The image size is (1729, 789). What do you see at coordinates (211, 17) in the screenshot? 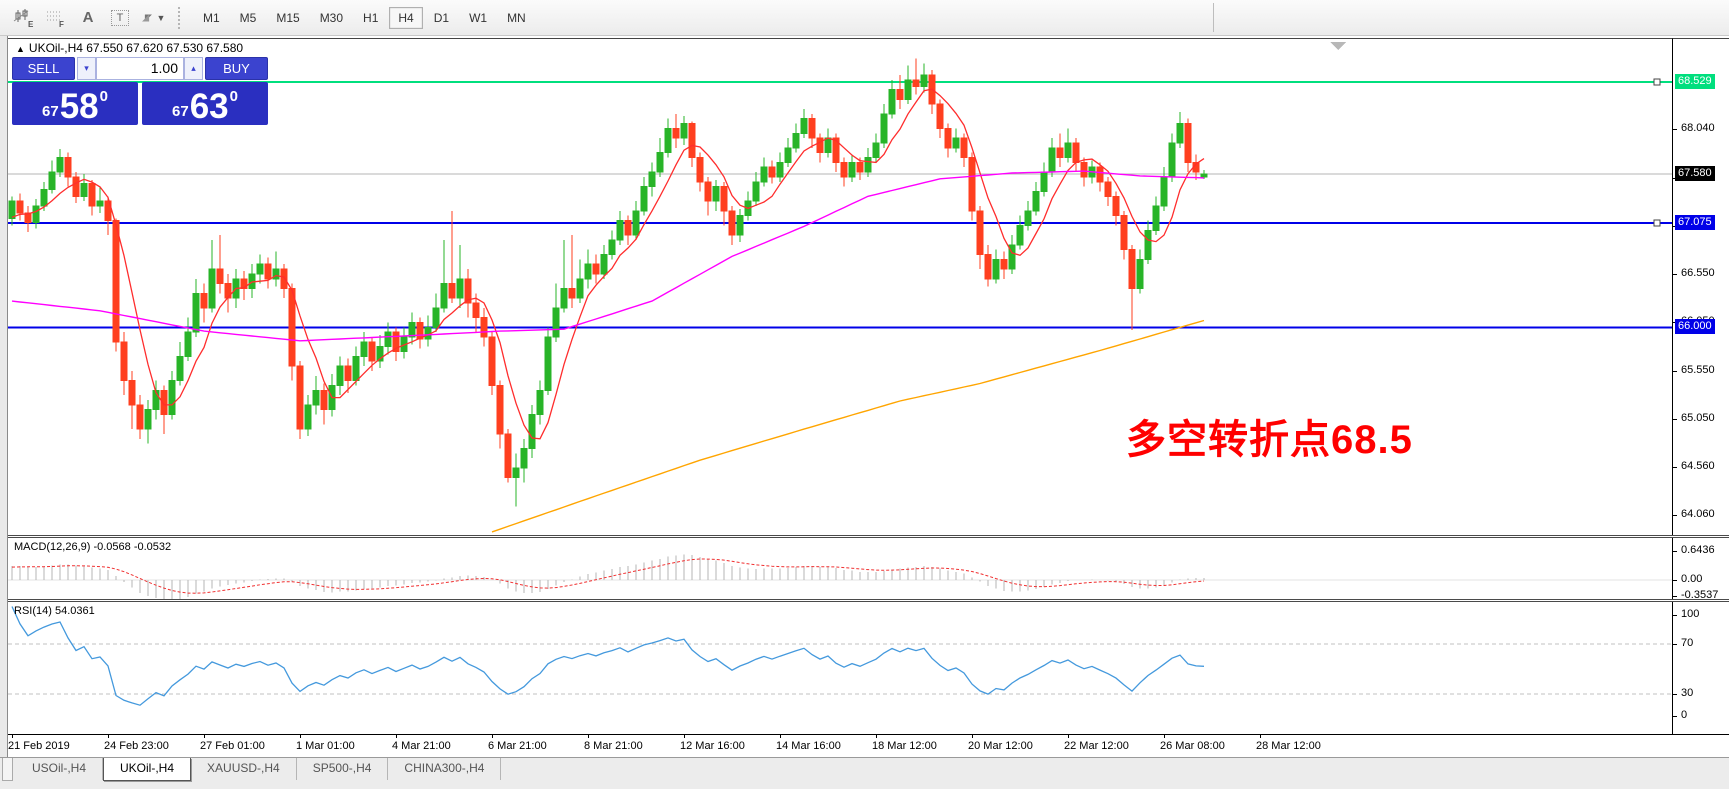
I see `timeframe-button-m1: M1` at bounding box center [211, 17].